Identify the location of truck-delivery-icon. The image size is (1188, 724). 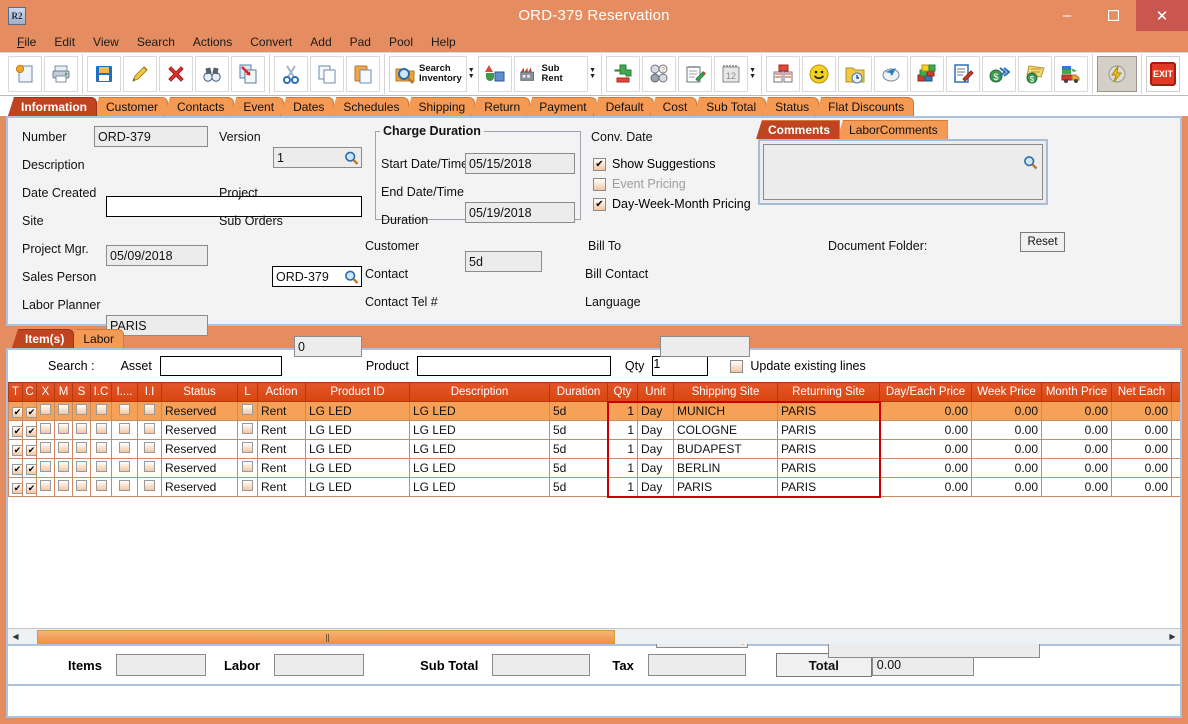
(1071, 74).